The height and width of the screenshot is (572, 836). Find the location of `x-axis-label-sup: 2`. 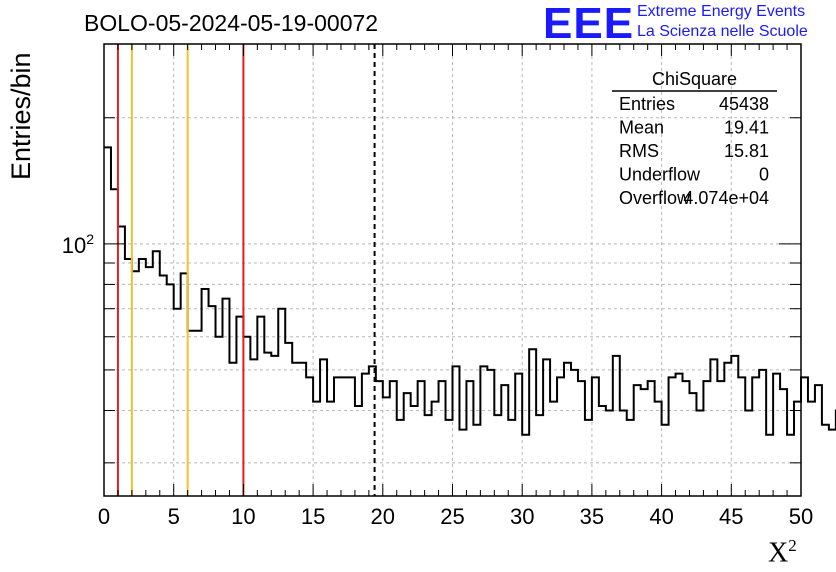

x-axis-label-sup: 2 is located at coordinates (792, 545).